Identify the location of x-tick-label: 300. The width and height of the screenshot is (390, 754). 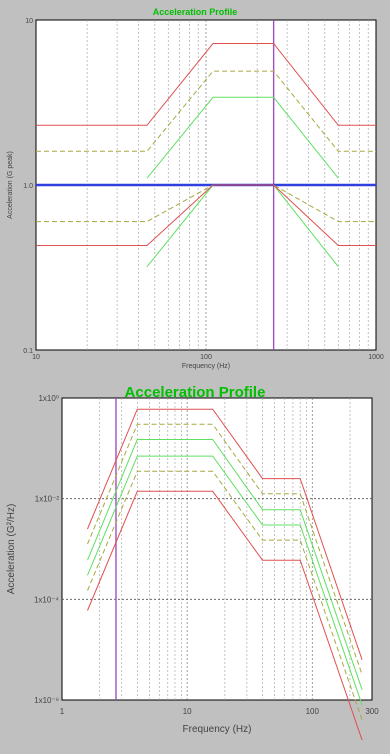
(372, 711).